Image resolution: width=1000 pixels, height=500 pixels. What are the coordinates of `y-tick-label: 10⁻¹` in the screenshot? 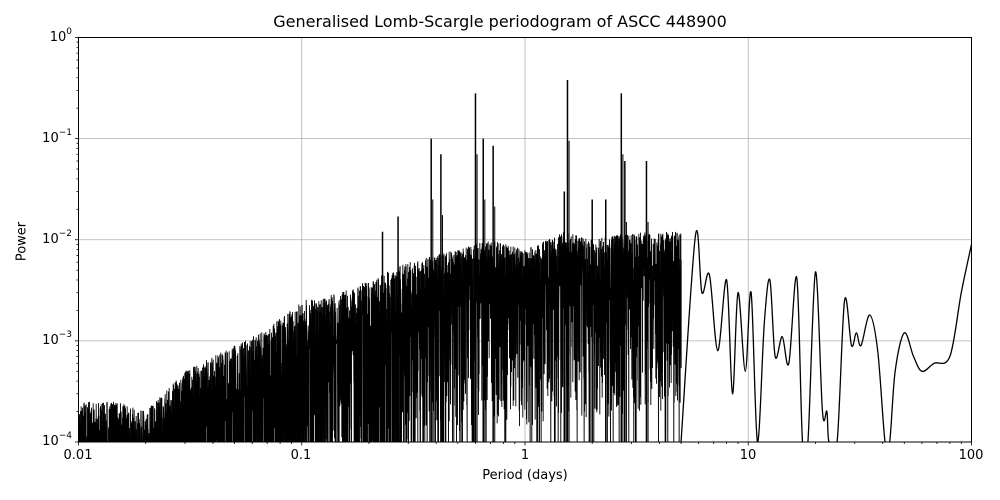 It's located at (57, 137).